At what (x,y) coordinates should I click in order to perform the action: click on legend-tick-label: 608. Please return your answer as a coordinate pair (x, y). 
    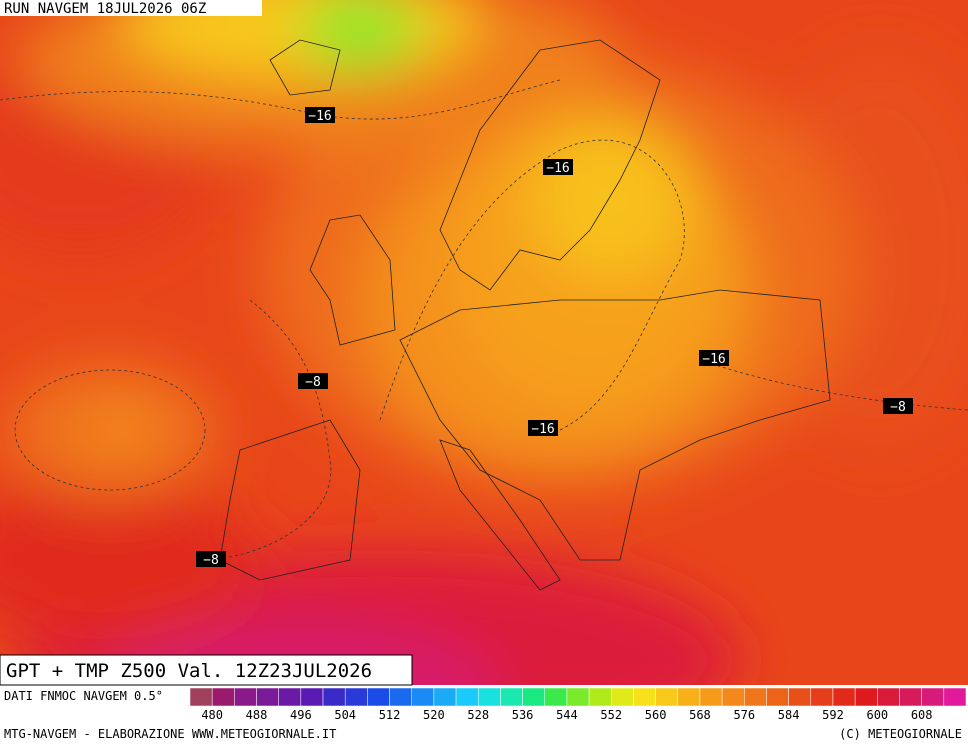
    Looking at the image, I should click on (922, 715).